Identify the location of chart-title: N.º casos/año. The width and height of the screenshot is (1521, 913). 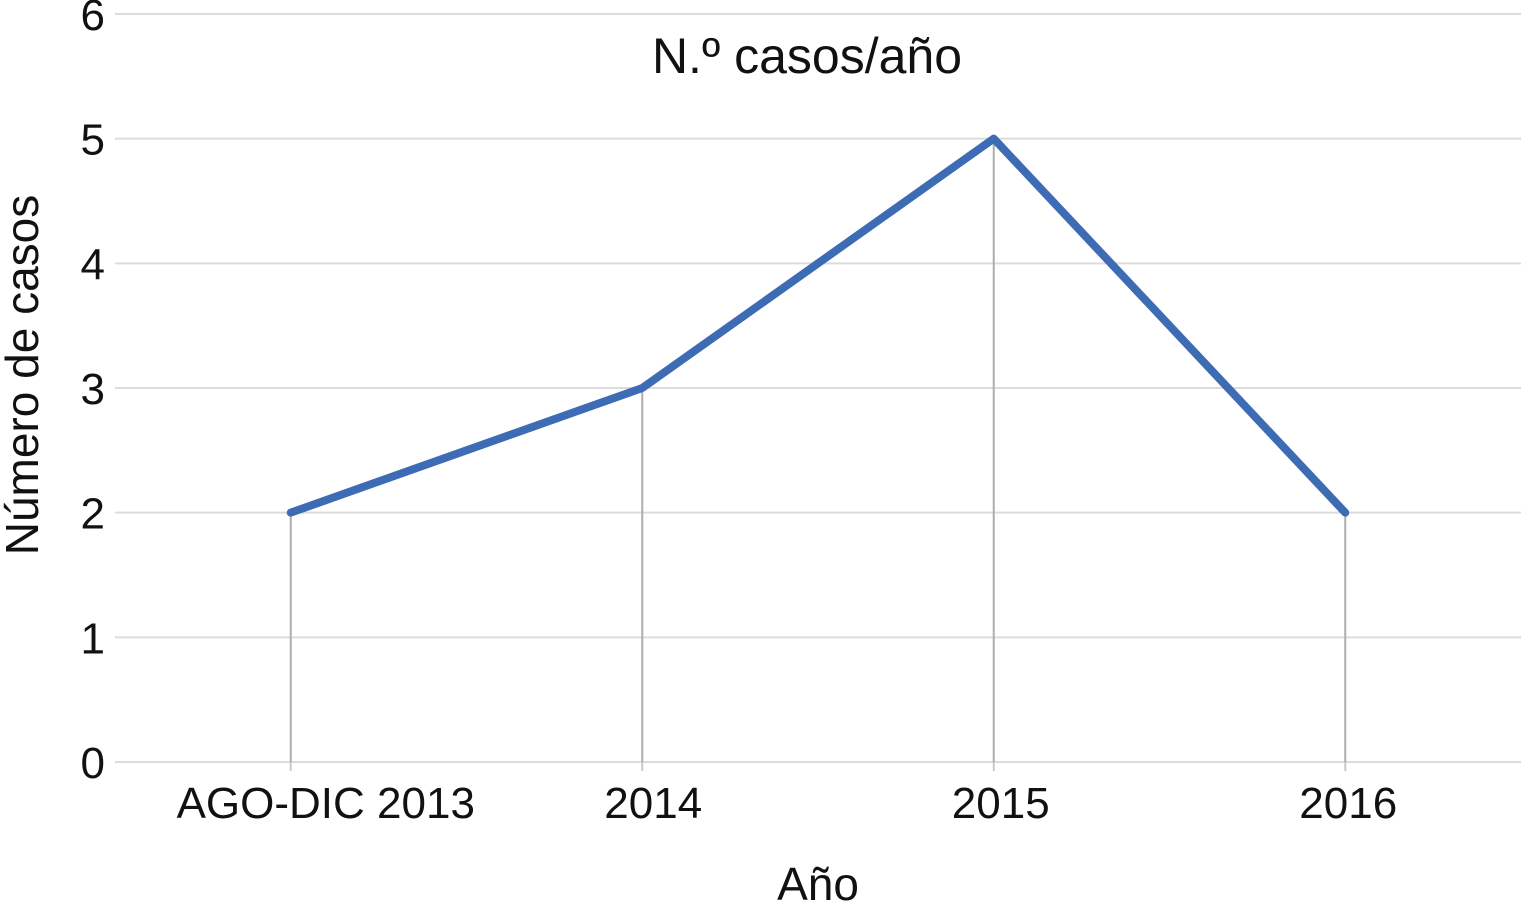
(807, 56).